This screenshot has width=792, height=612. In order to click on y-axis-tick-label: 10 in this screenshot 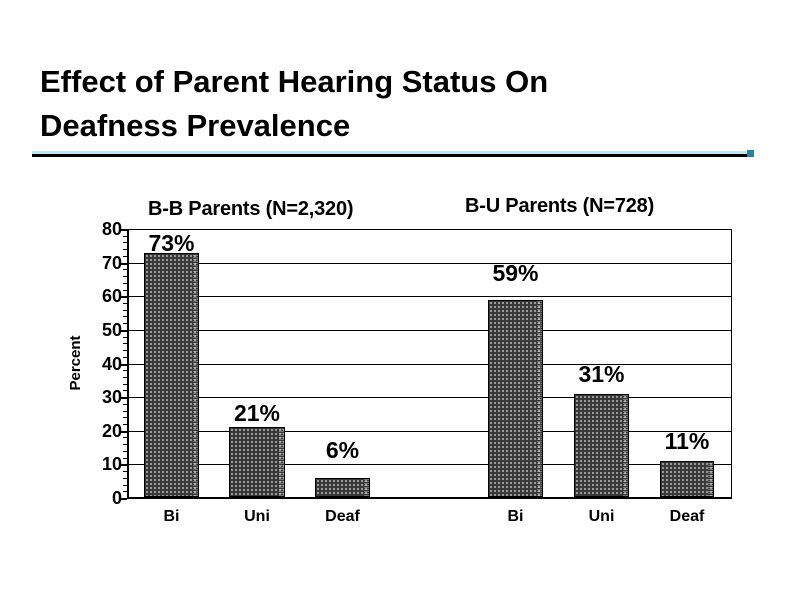, I will do `click(111, 464)`.